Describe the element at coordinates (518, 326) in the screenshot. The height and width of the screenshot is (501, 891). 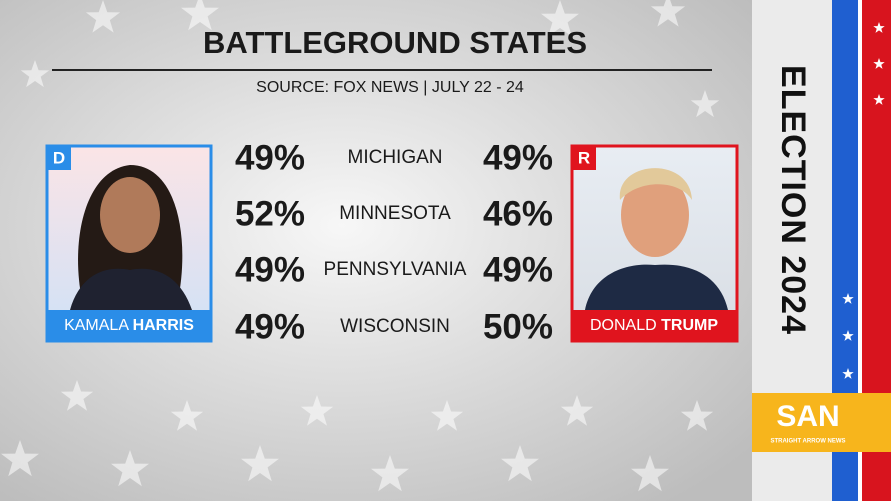
I see `right-percent: 50%` at that location.